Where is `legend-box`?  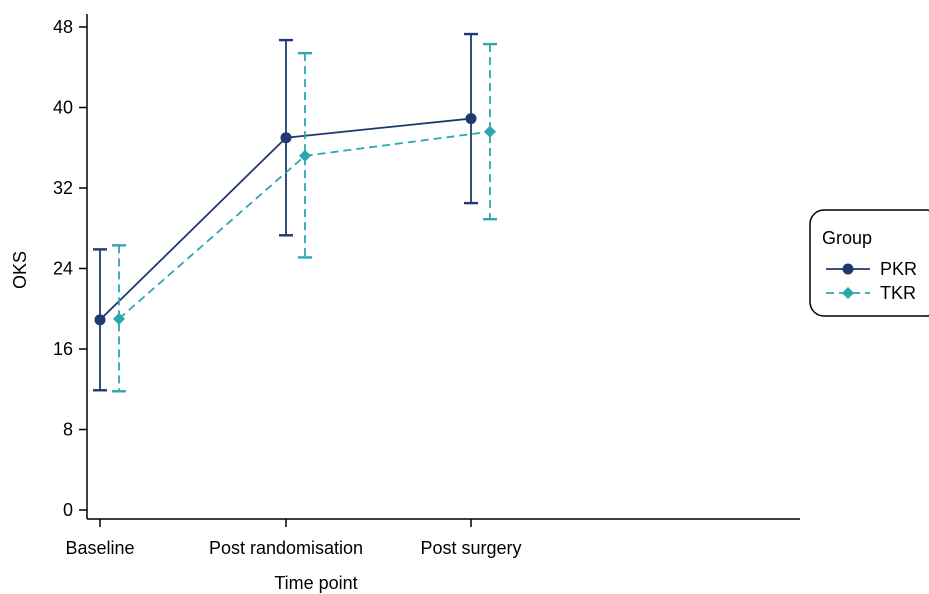 legend-box is located at coordinates (869, 263).